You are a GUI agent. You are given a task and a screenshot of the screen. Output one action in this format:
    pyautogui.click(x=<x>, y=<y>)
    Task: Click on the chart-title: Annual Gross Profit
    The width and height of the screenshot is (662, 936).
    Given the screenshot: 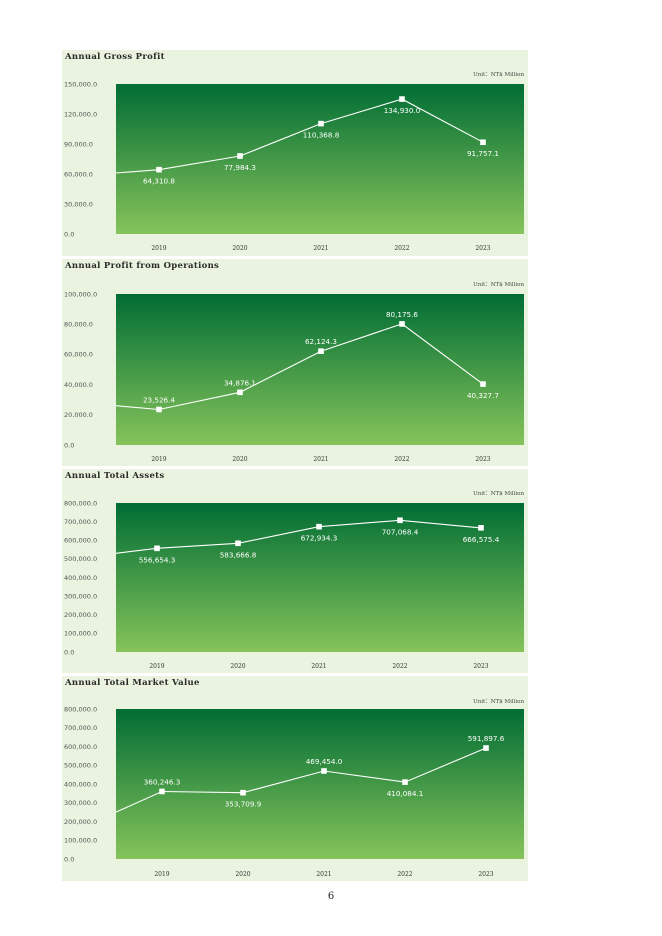 What is the action you would take?
    pyautogui.click(x=115, y=57)
    